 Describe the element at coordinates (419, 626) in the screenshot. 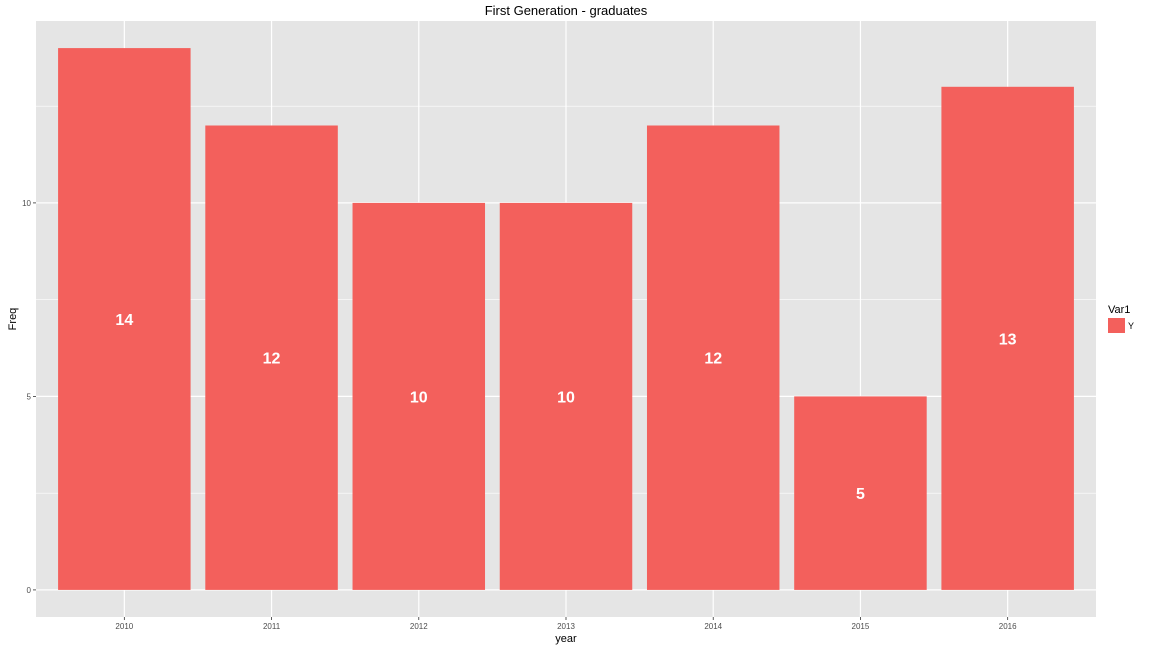

I see `x-tick-label: 2012` at that location.